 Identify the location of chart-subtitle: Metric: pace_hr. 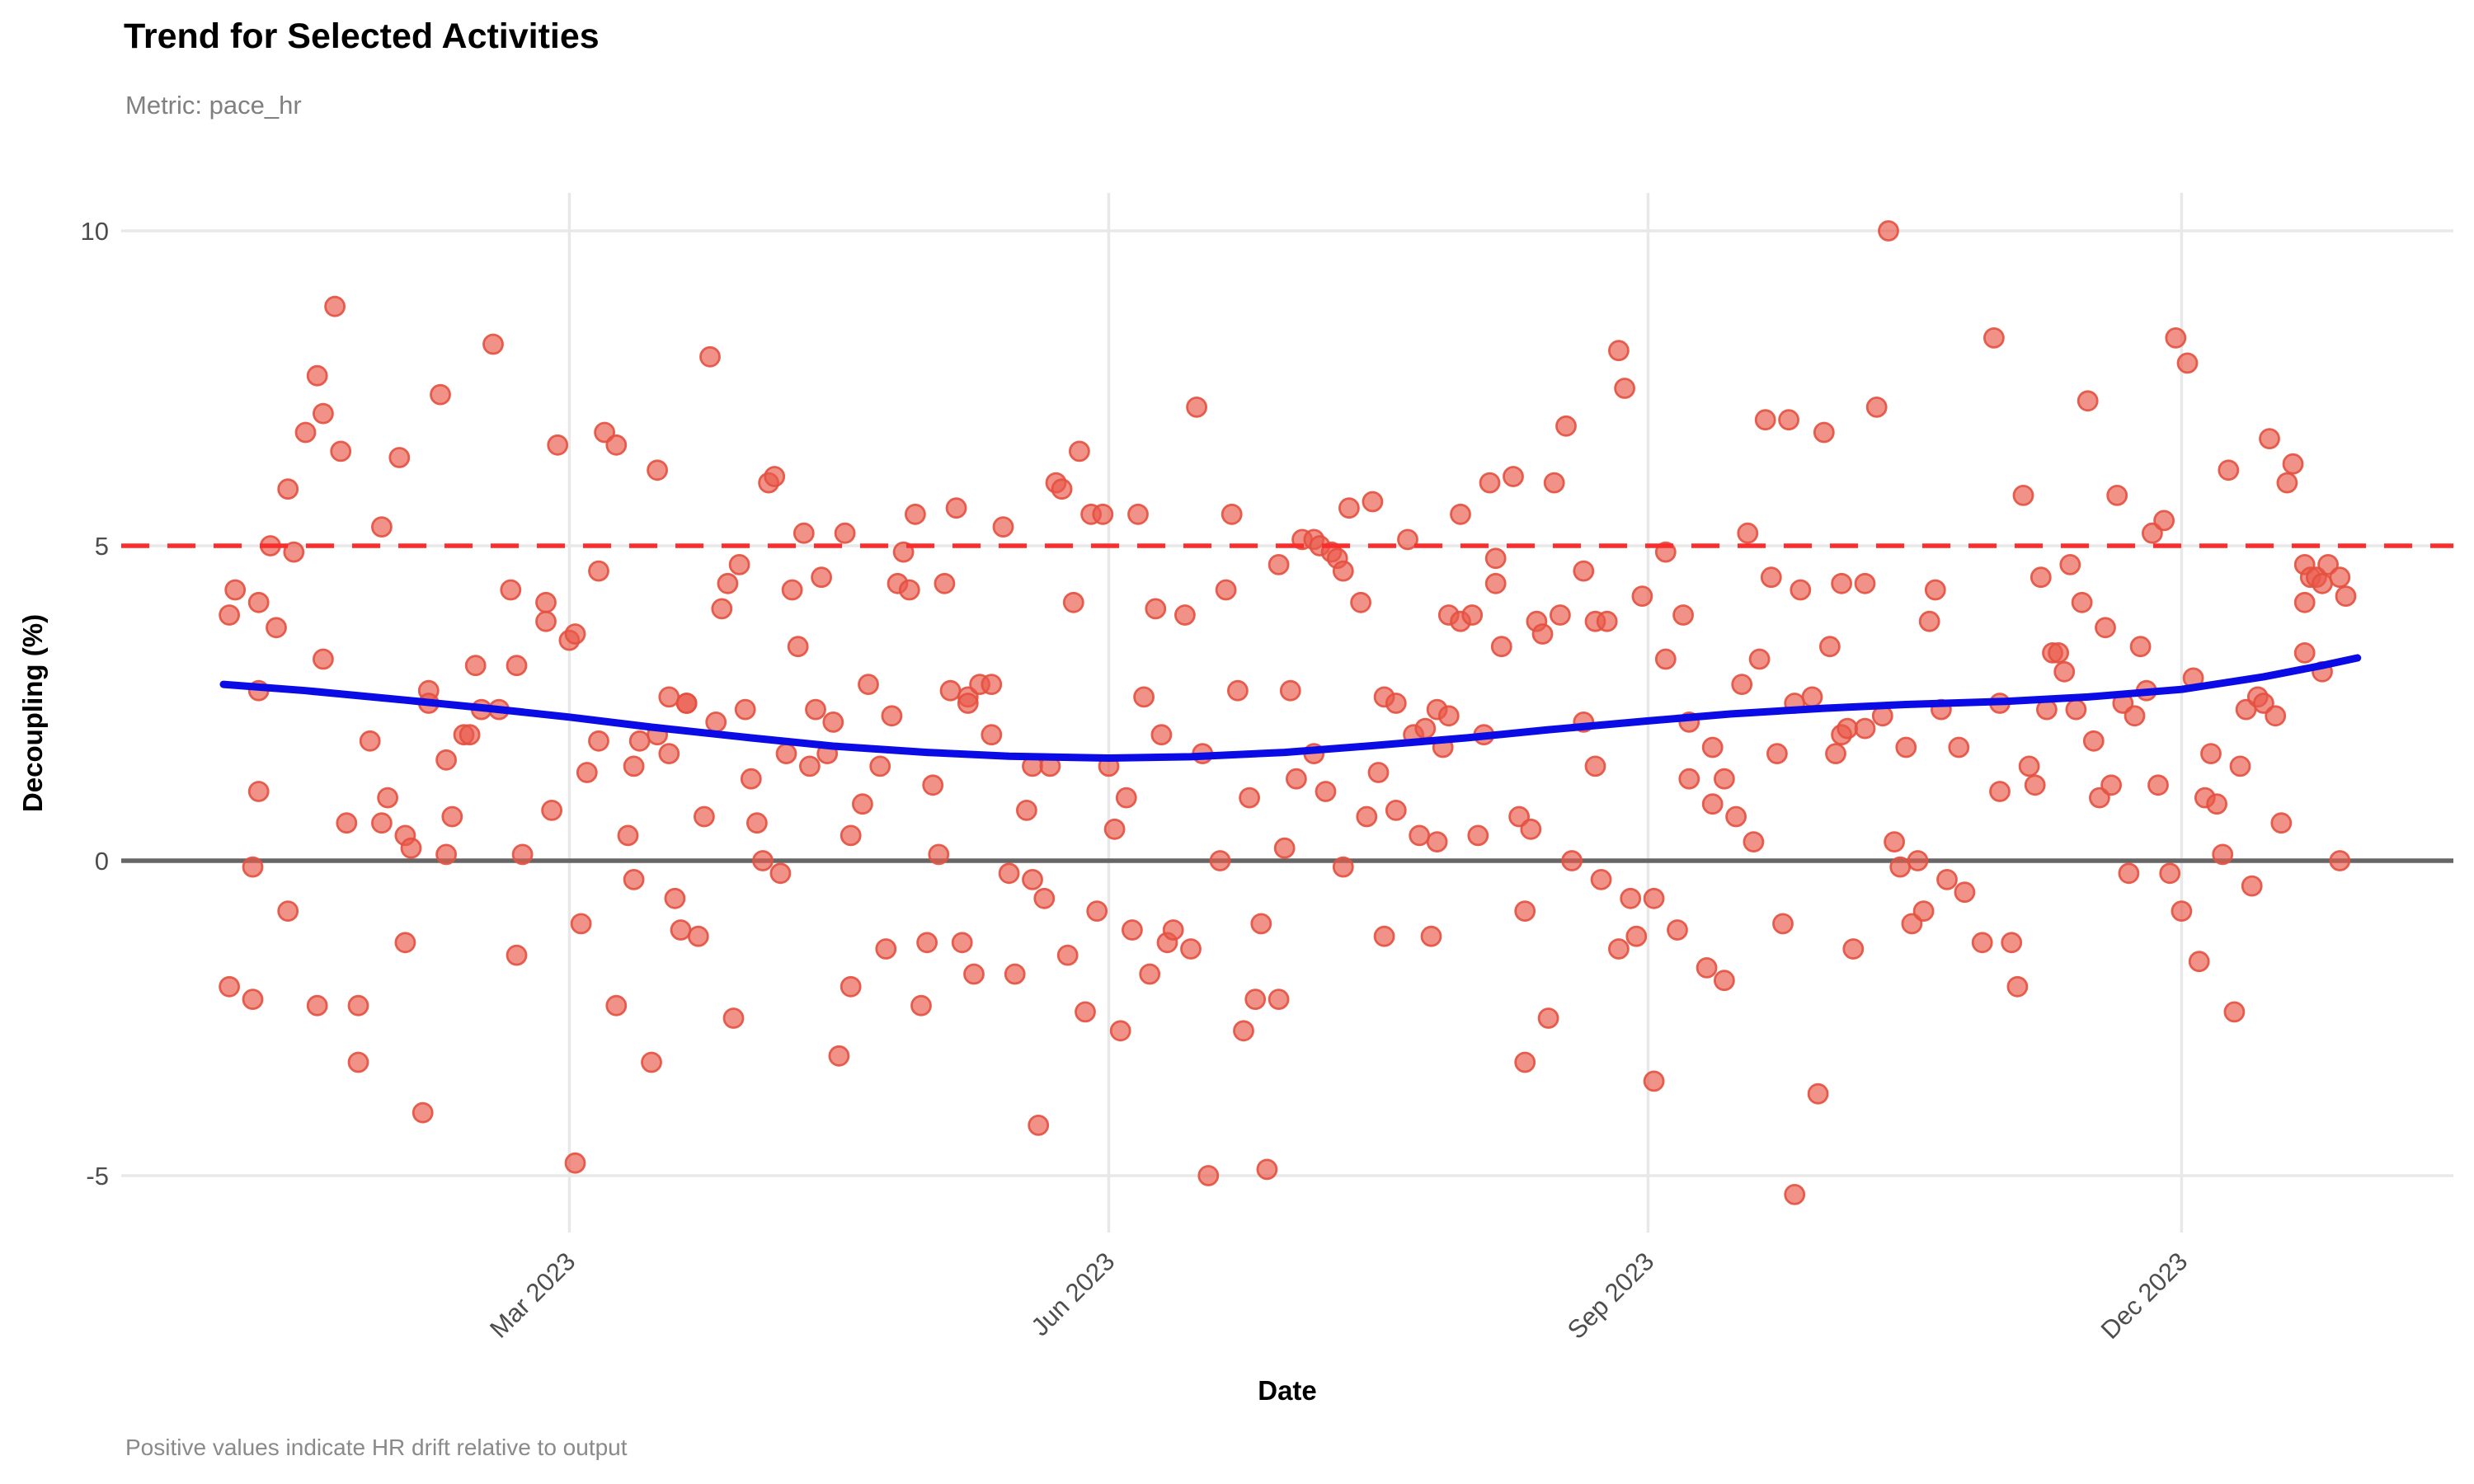
(213, 105).